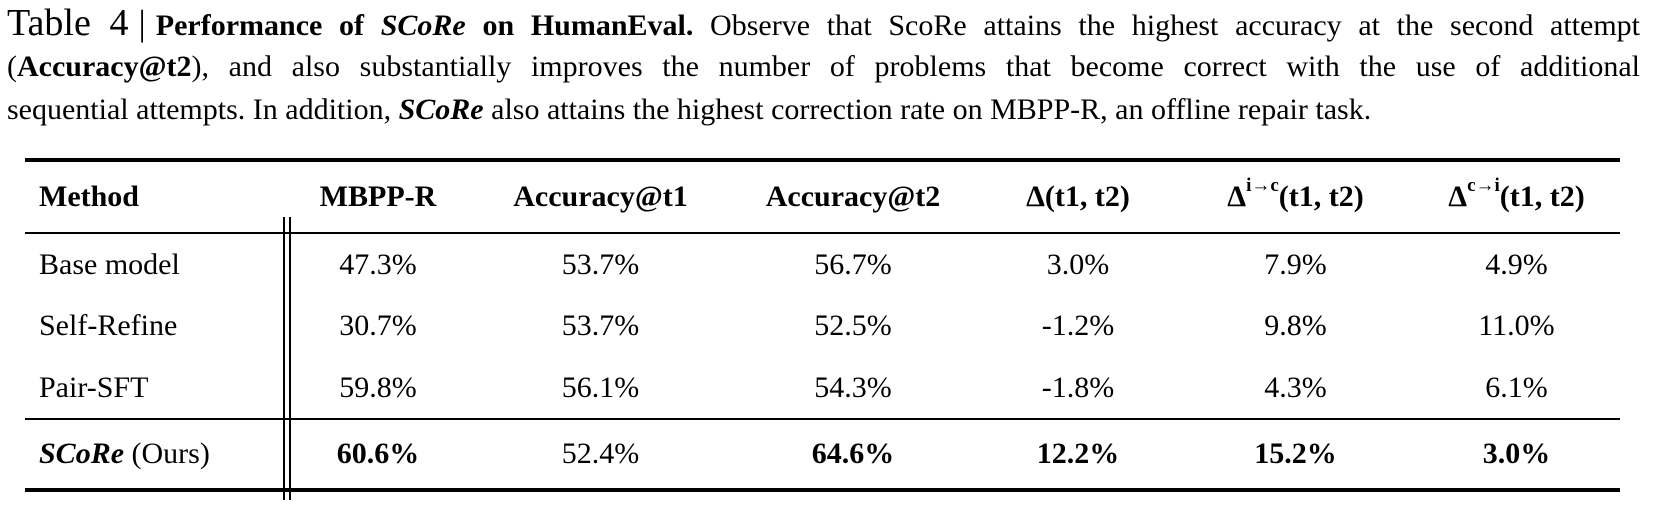  What do you see at coordinates (1516, 325) in the screenshot?
I see `table-cell: 11.0%` at bounding box center [1516, 325].